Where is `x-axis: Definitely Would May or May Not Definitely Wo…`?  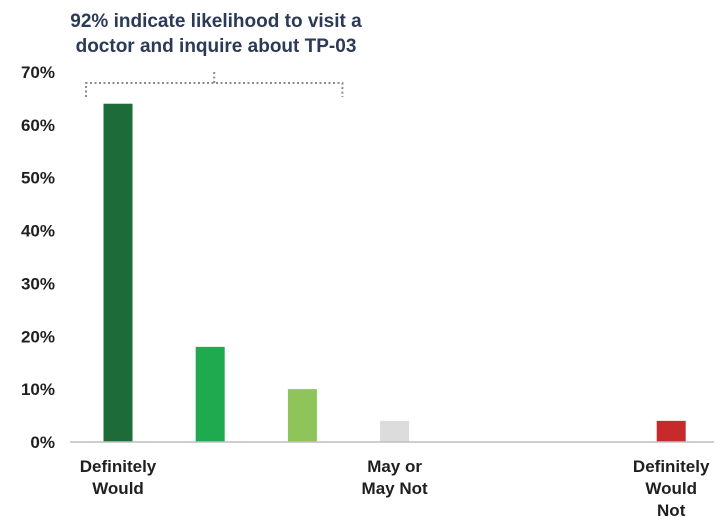
x-axis: Definitely Would May or May Not Definitely Wo… is located at coordinates (395, 487).